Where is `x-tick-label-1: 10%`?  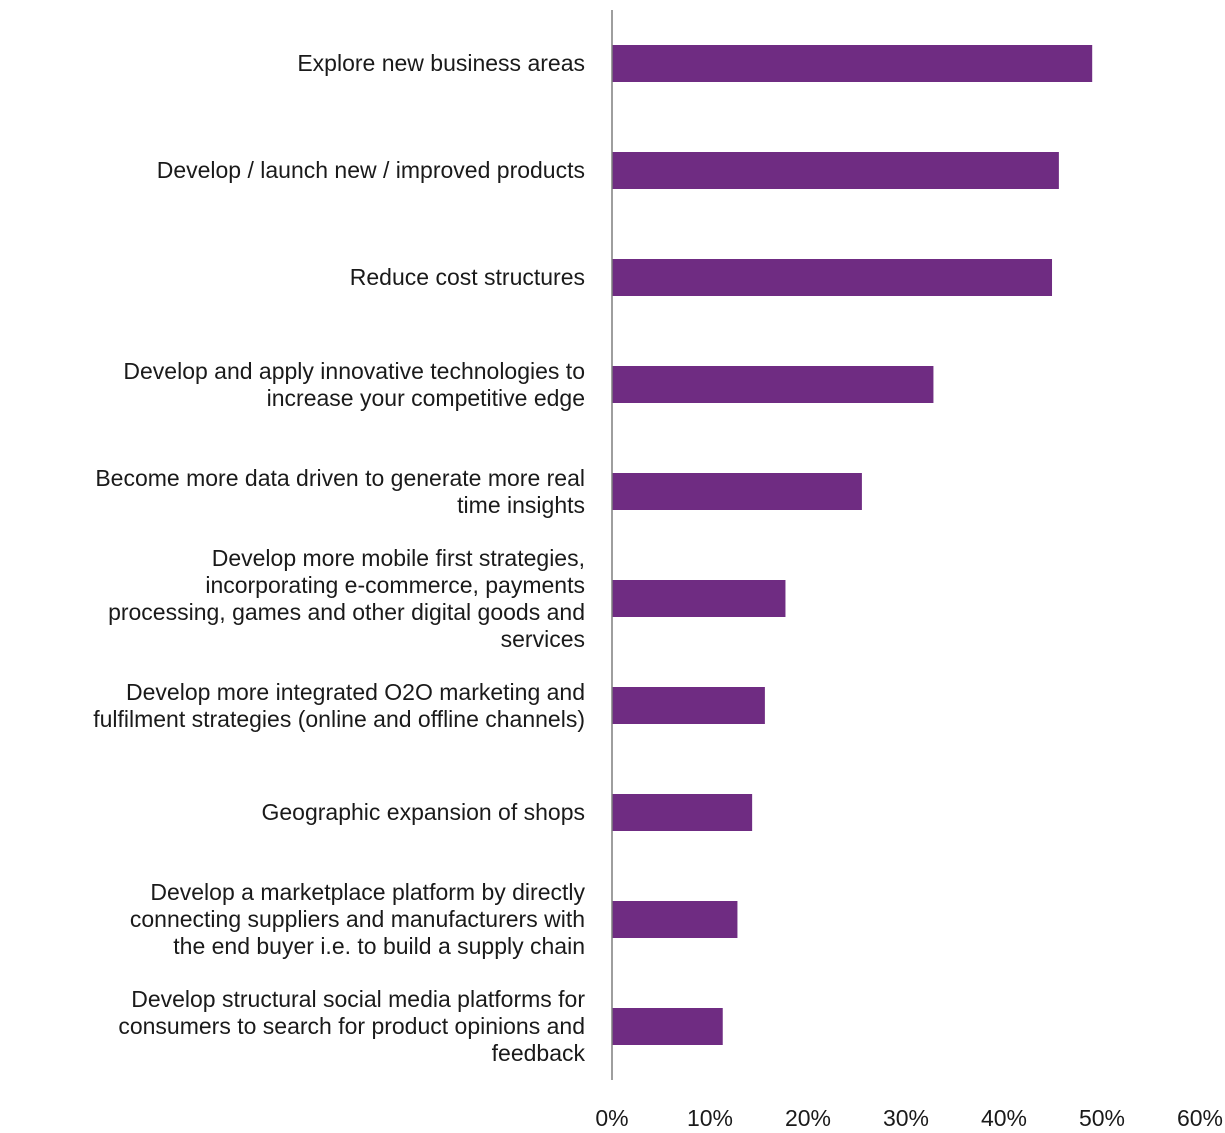
x-tick-label-1: 10% is located at coordinates (710, 1118).